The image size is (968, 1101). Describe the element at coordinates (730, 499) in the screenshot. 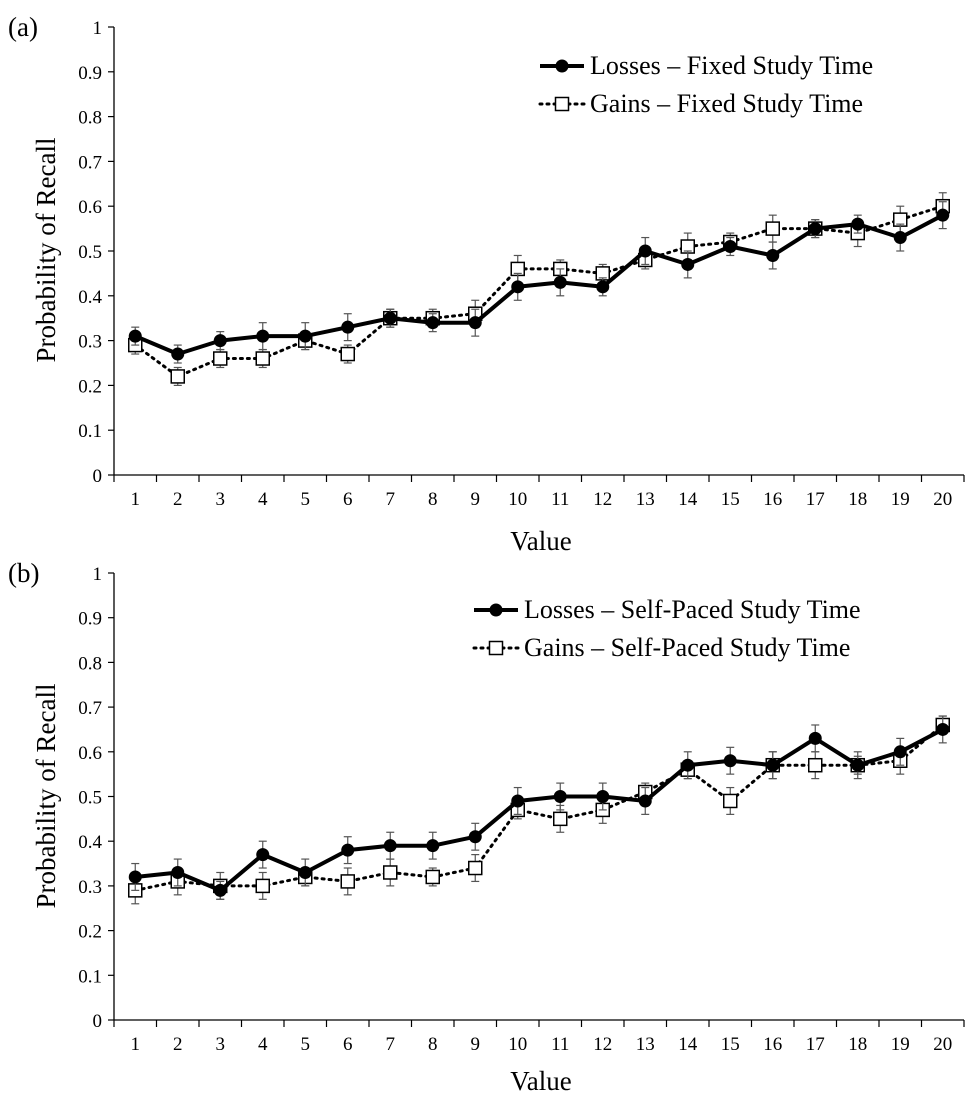

I see `x-tick-label: 15` at that location.